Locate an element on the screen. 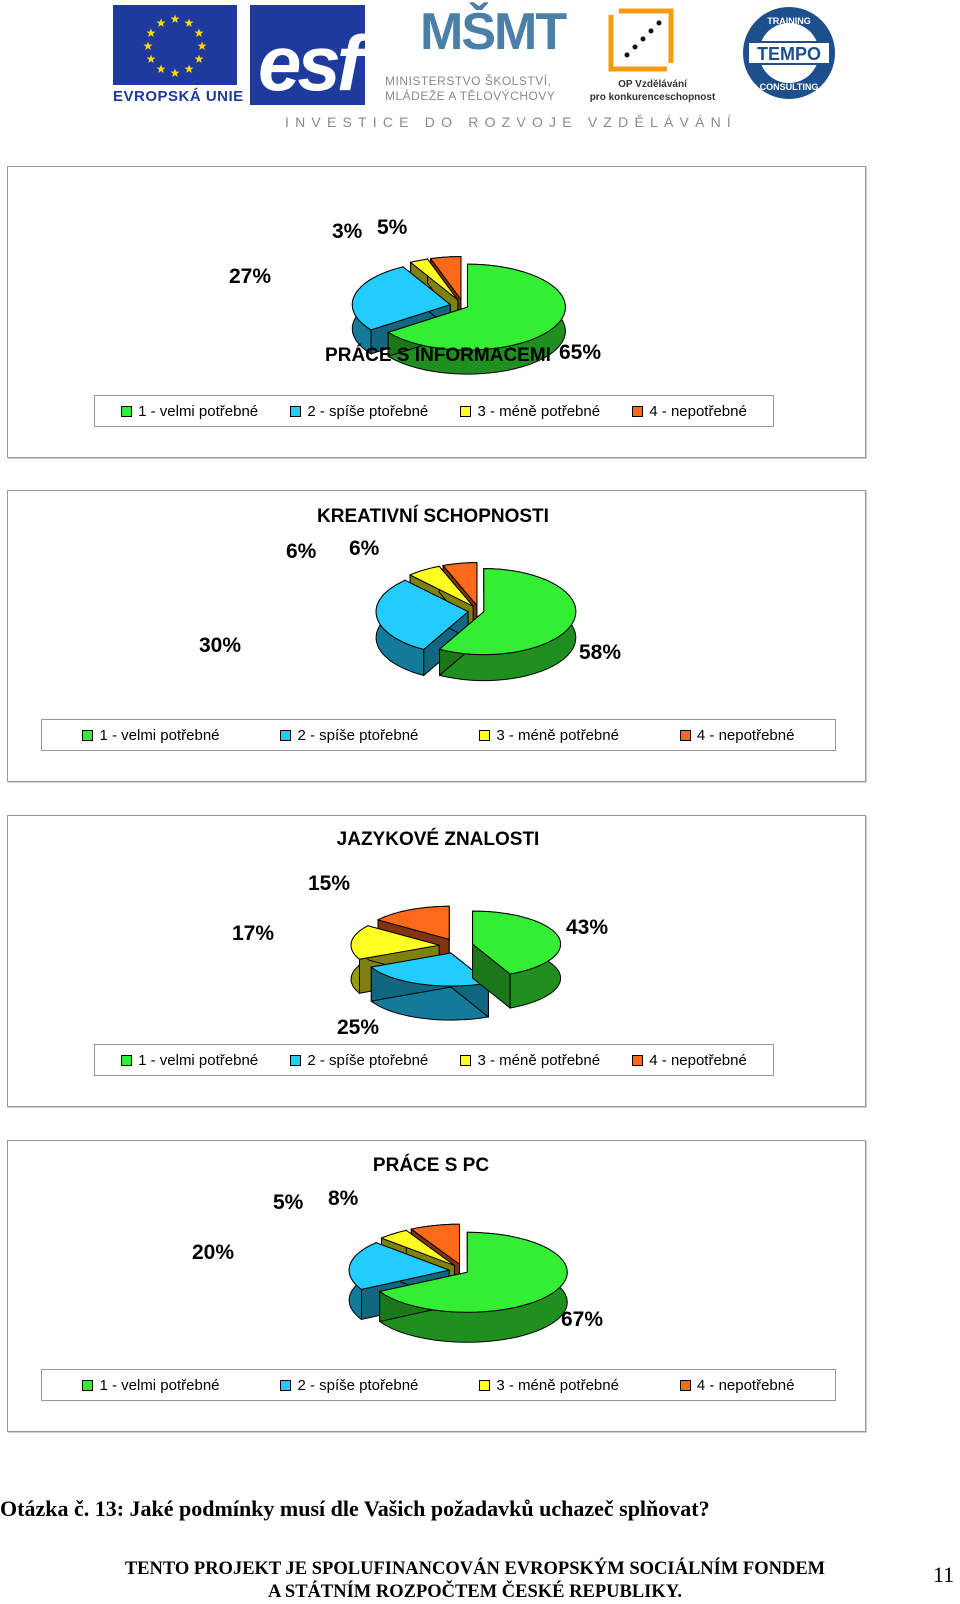 The height and width of the screenshot is (1604, 960). op-line-2: pro konkurenceschopnost is located at coordinates (652, 97).